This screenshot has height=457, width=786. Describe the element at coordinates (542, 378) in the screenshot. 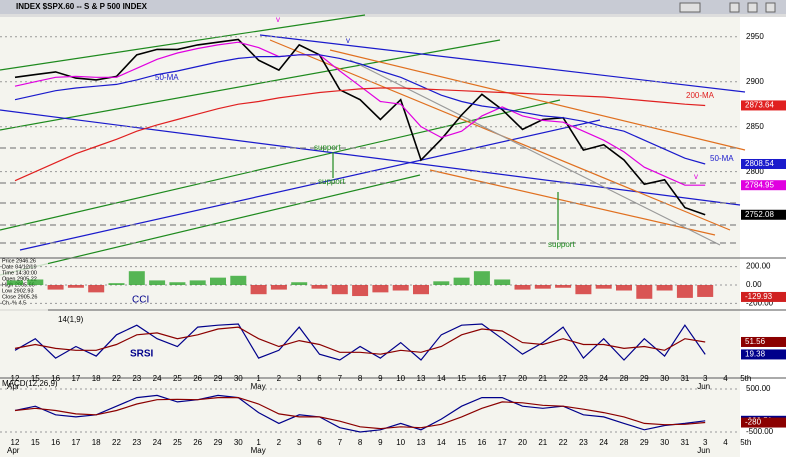

I see `x-tick-label: 21` at that location.